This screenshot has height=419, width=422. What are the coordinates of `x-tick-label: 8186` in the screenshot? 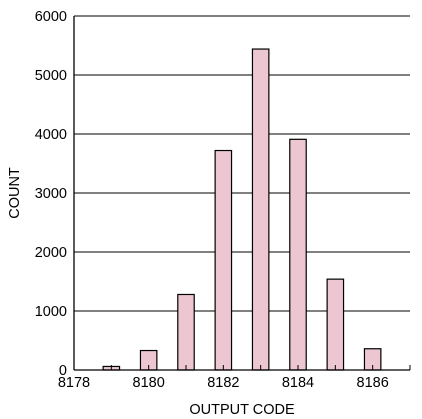 It's located at (373, 383).